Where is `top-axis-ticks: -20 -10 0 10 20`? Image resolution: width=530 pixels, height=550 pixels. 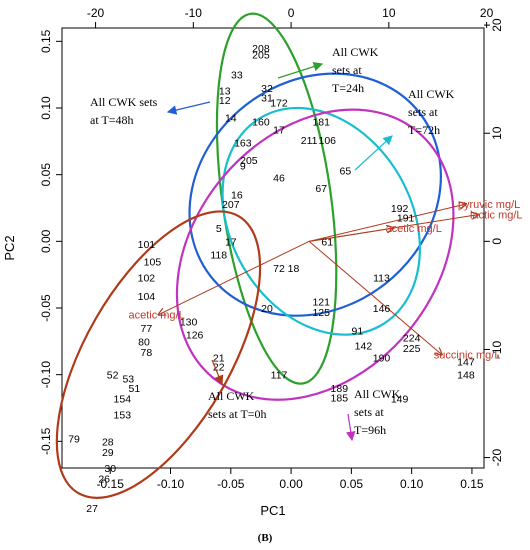
top-axis-ticks: -20 -10 0 10 20 is located at coordinates (290, 17).